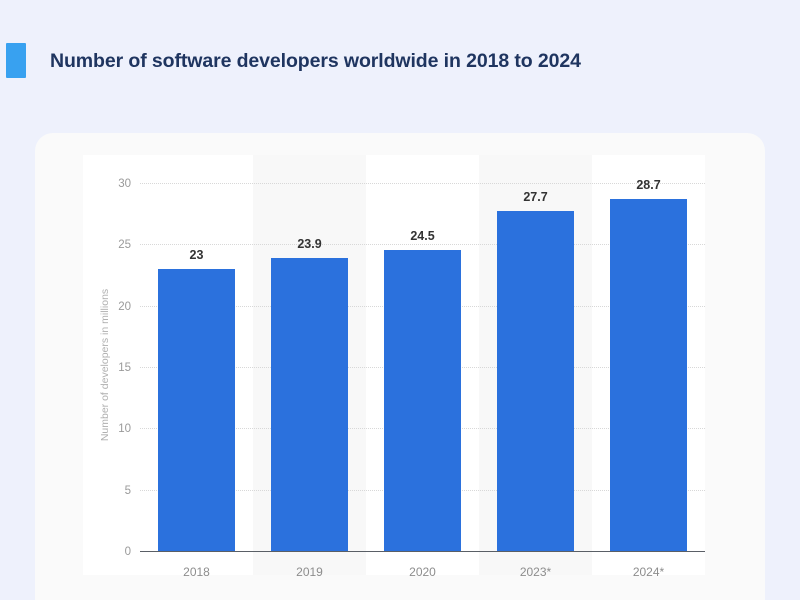 The height and width of the screenshot is (600, 800). I want to click on x-axis-labels: 2018 2019 2020 2023* 2024*, so click(422, 565).